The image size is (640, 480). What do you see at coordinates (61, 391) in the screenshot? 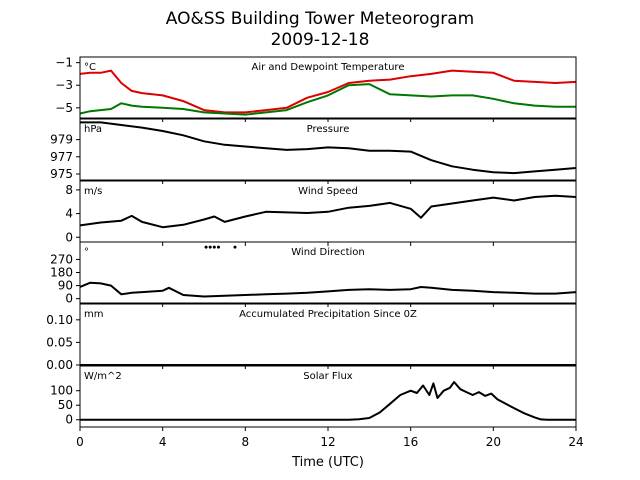
I see `panel-5-ytick-label-0: 100` at bounding box center [61, 391].